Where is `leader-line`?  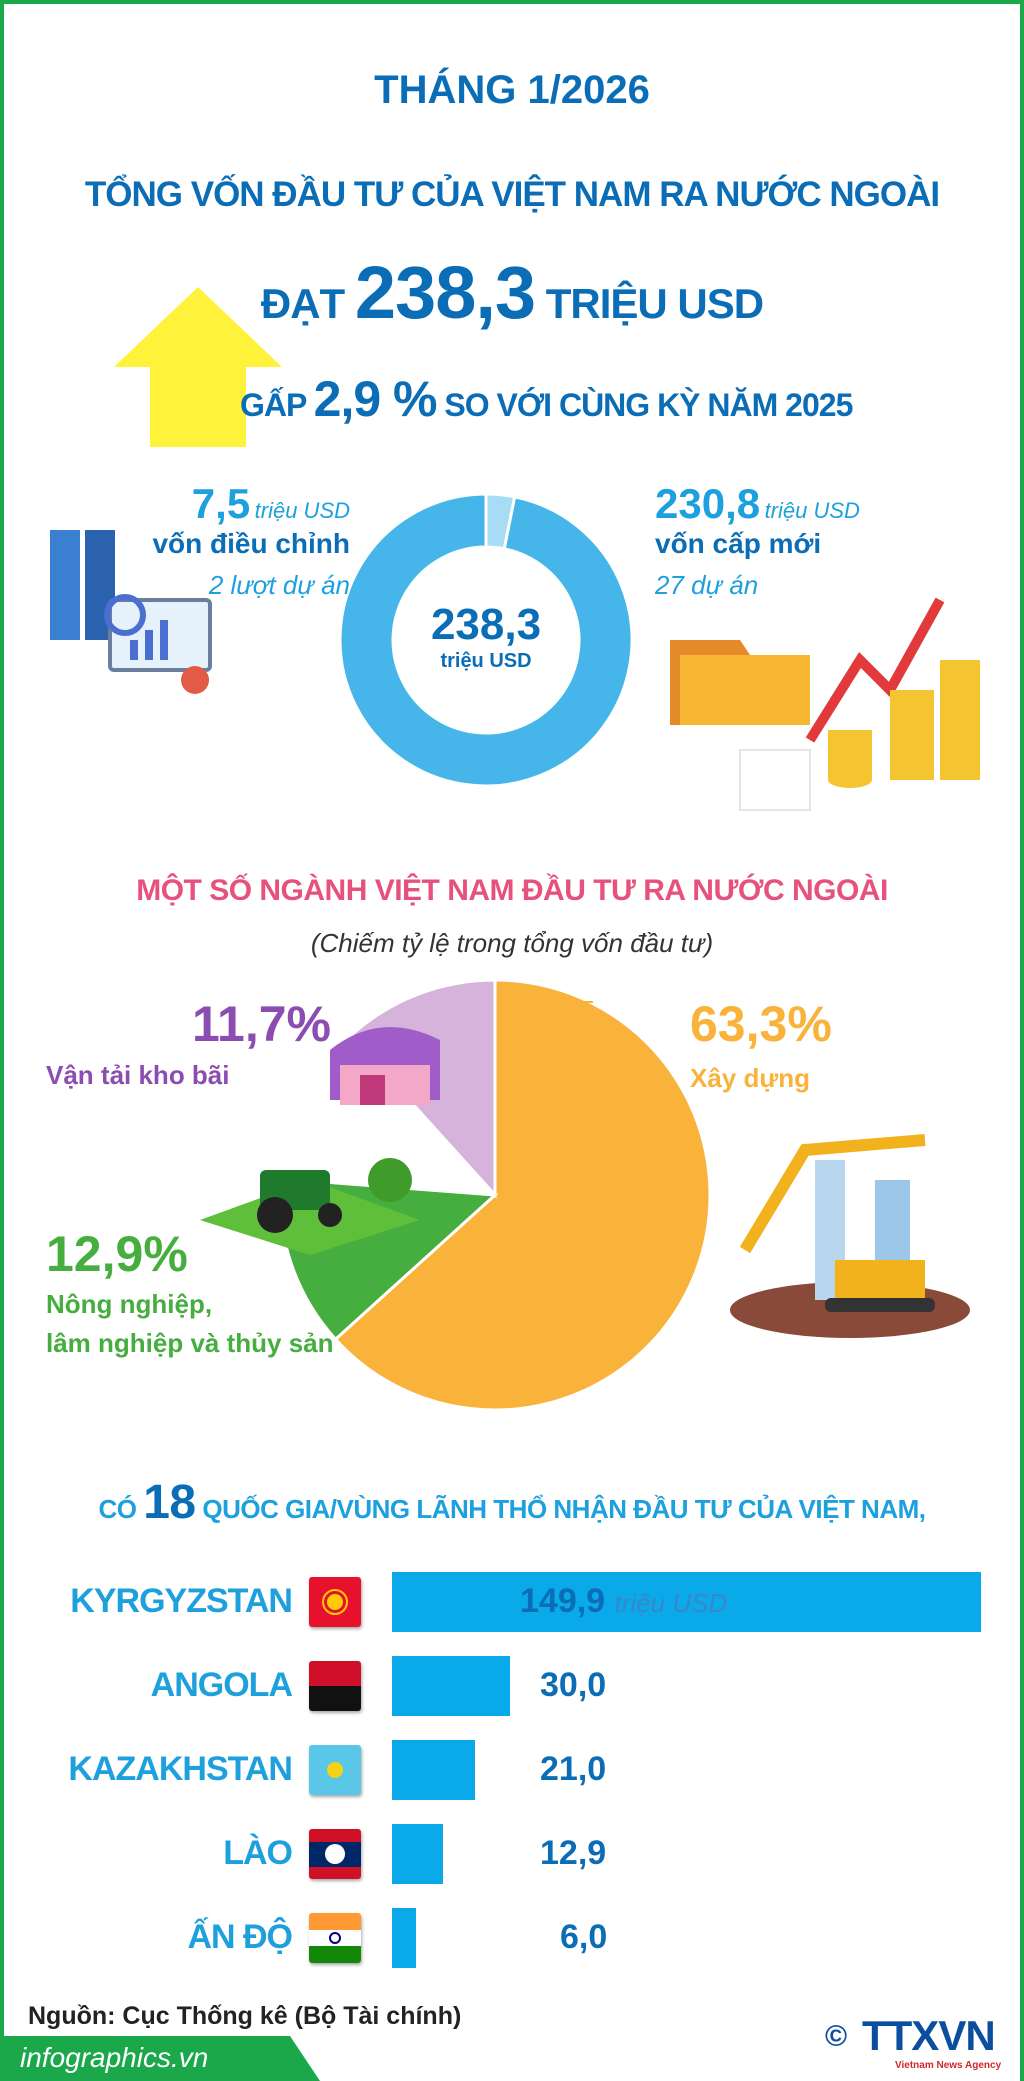
leader-line is located at coordinates (574, 1014).